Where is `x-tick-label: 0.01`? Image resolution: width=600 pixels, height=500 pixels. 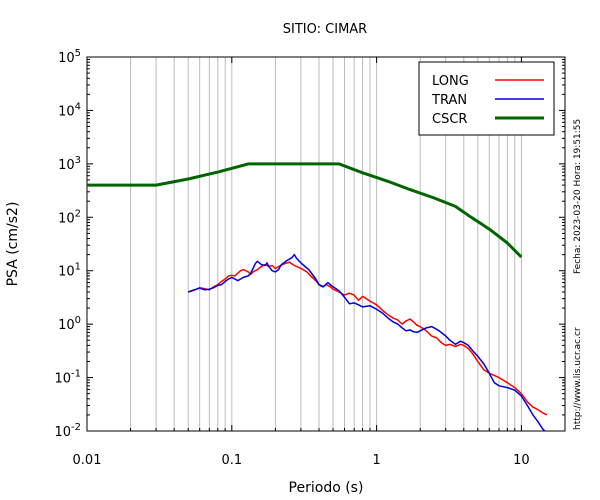 x-tick-label: 0.01 is located at coordinates (87, 460).